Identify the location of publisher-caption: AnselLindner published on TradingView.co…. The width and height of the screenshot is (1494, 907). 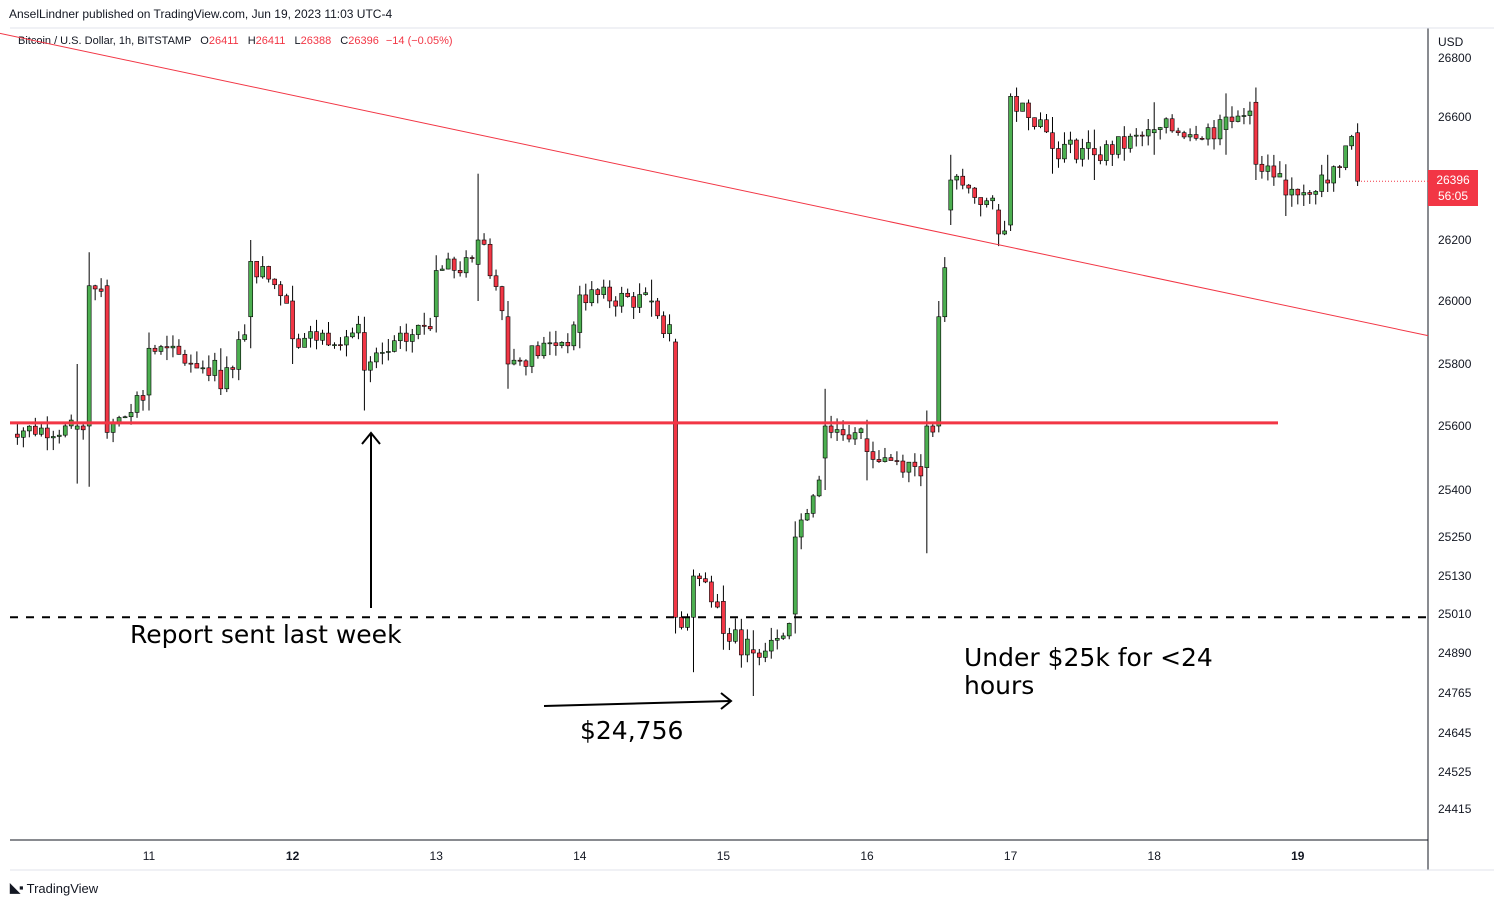
(201, 14).